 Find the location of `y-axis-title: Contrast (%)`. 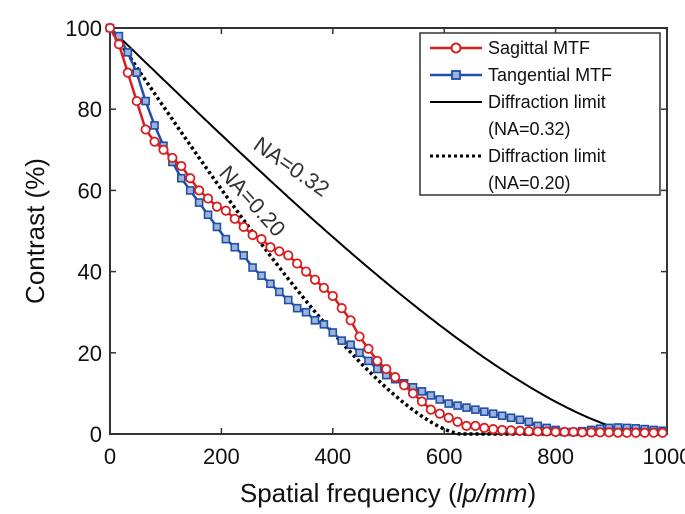

y-axis-title: Contrast (%) is located at coordinates (35, 231).